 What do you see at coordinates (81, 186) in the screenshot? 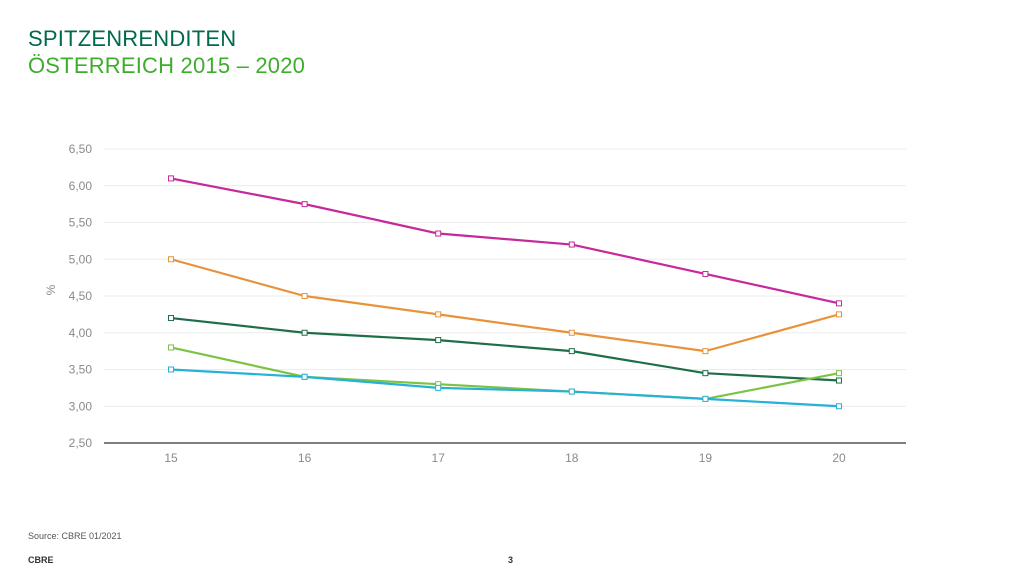
I see `y-tick-label: 6,00` at bounding box center [81, 186].